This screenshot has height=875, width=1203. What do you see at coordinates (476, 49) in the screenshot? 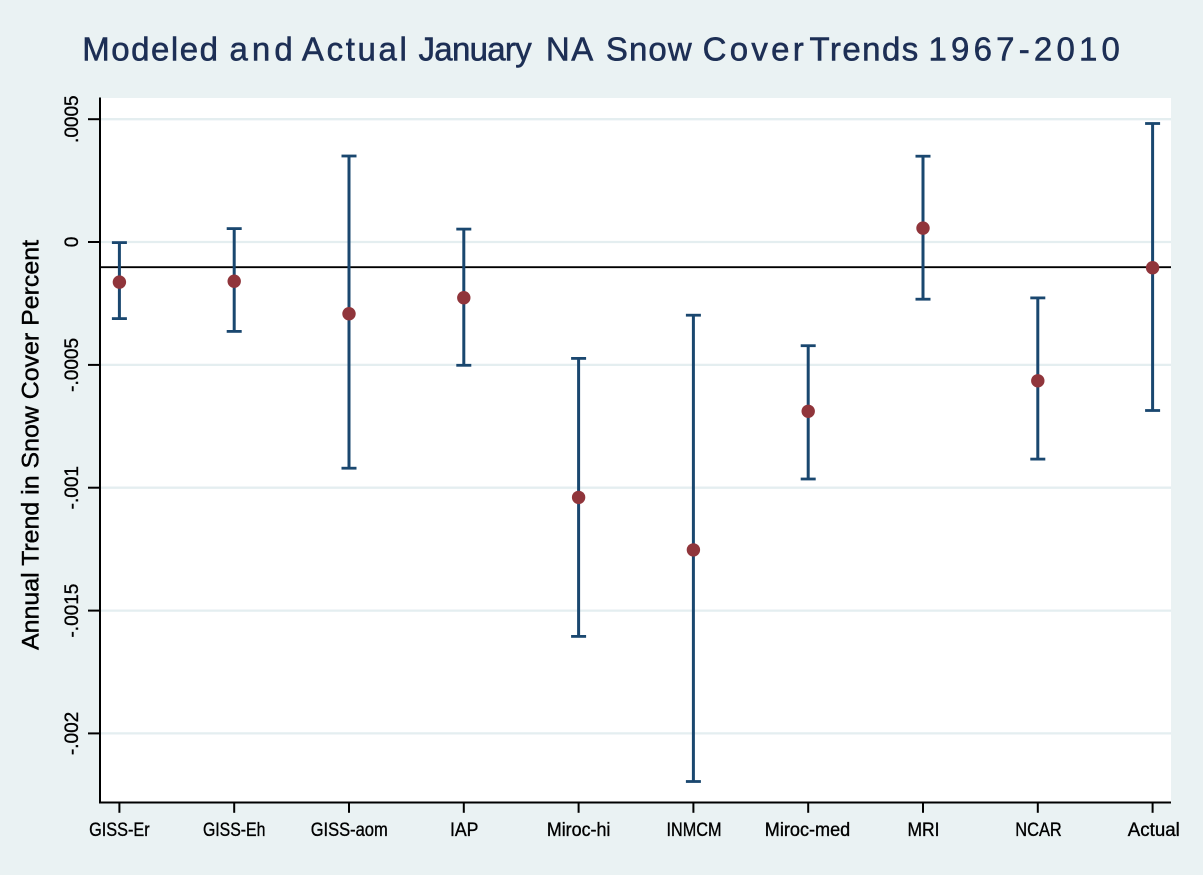
I see `svg-text: January` at bounding box center [476, 49].